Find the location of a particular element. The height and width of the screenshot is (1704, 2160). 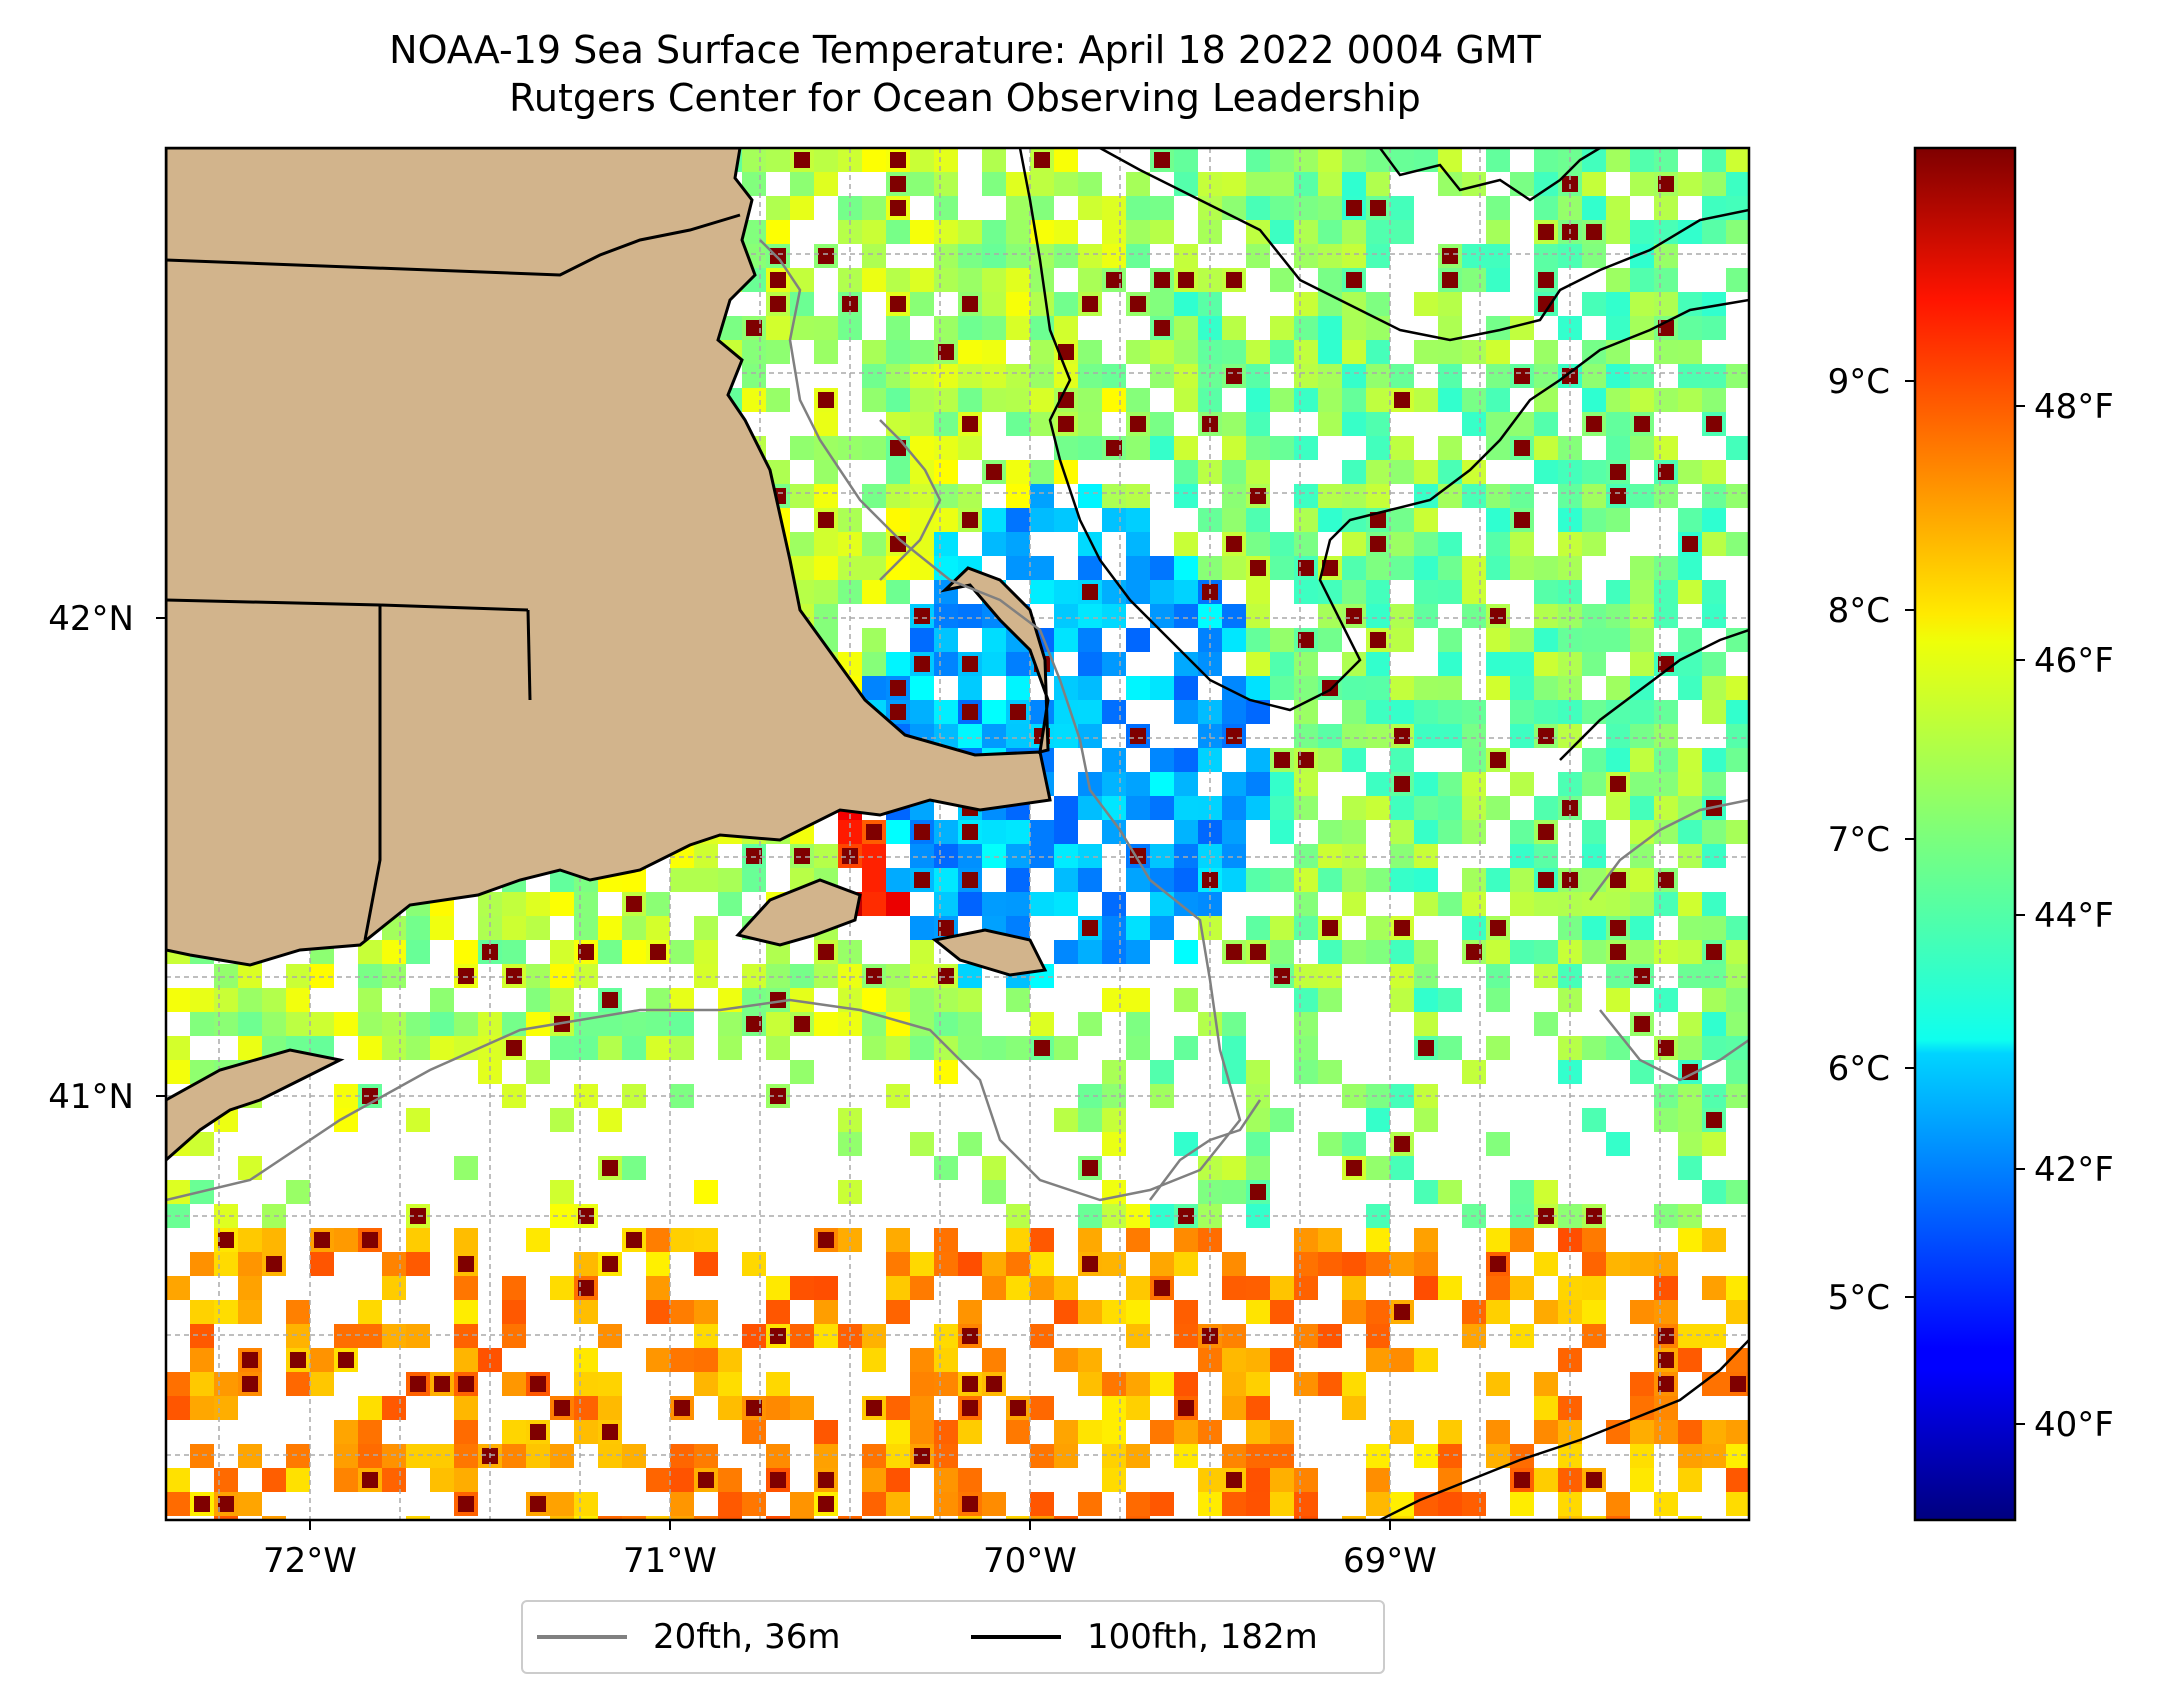

fahrenheit-tick-label: 40°F is located at coordinates (2074, 1425).